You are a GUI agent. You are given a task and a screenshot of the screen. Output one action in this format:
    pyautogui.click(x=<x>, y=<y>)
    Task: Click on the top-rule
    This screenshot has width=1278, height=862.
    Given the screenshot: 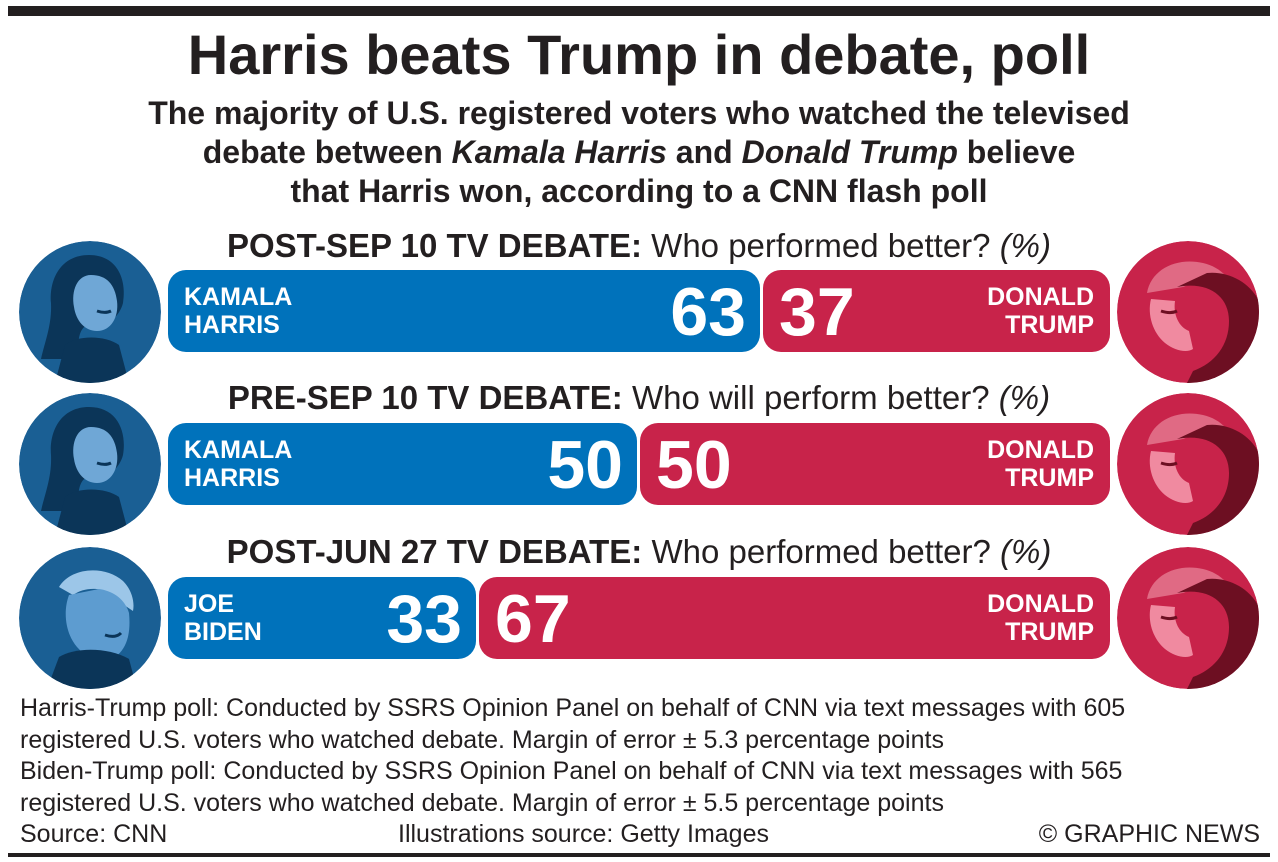 What is the action you would take?
    pyautogui.click(x=639, y=11)
    